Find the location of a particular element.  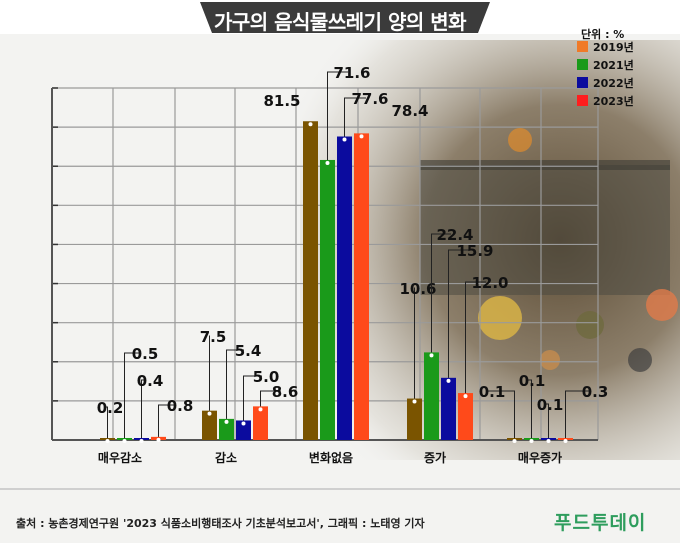

legend-label-2021: 2021년 is located at coordinates (613, 65).